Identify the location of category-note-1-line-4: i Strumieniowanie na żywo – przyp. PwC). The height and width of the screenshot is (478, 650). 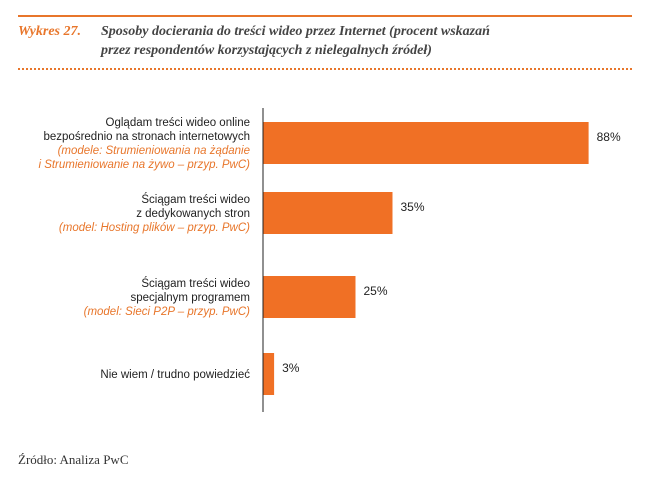
(144, 165).